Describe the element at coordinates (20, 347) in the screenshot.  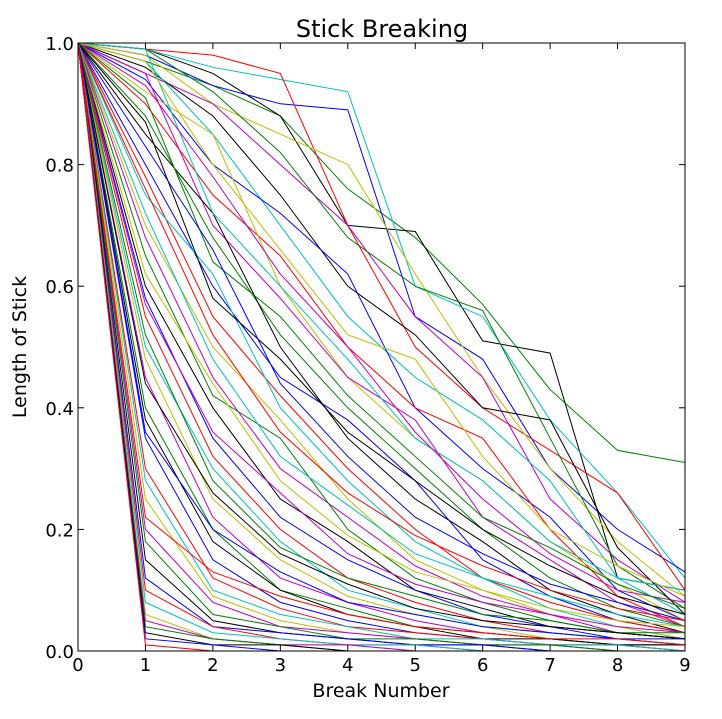
I see `y-axis-label: Length of Stick` at that location.